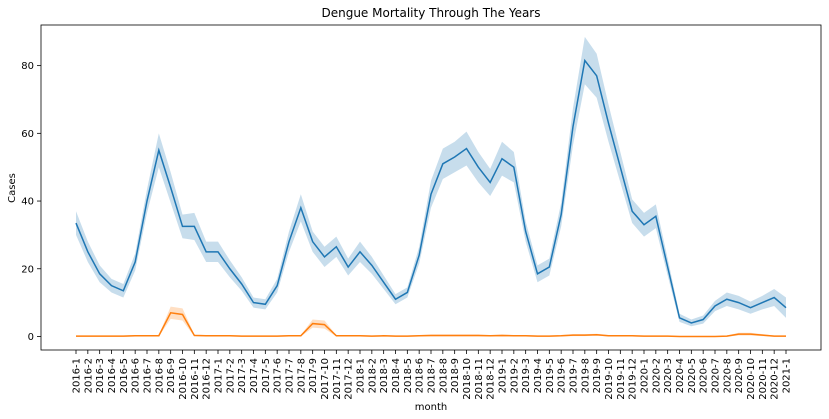  I want to click on x-tick-label: 2016-11, so click(195, 379).